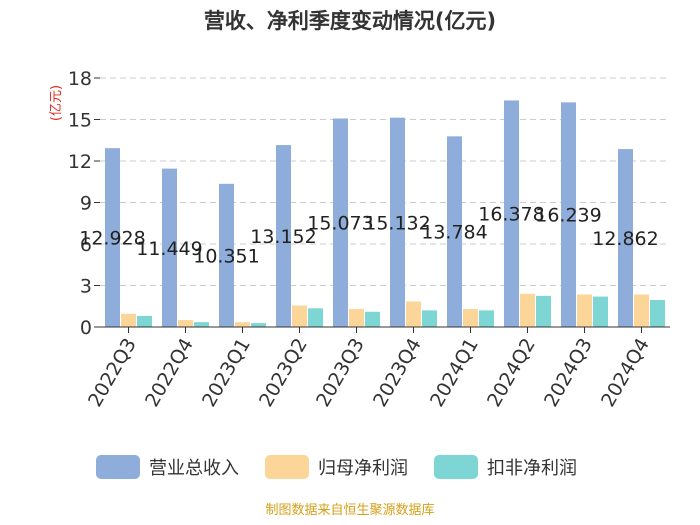 This screenshot has width=700, height=525. Describe the element at coordinates (283, 373) in the screenshot. I see `x-tick-label: 2023Q2` at that location.